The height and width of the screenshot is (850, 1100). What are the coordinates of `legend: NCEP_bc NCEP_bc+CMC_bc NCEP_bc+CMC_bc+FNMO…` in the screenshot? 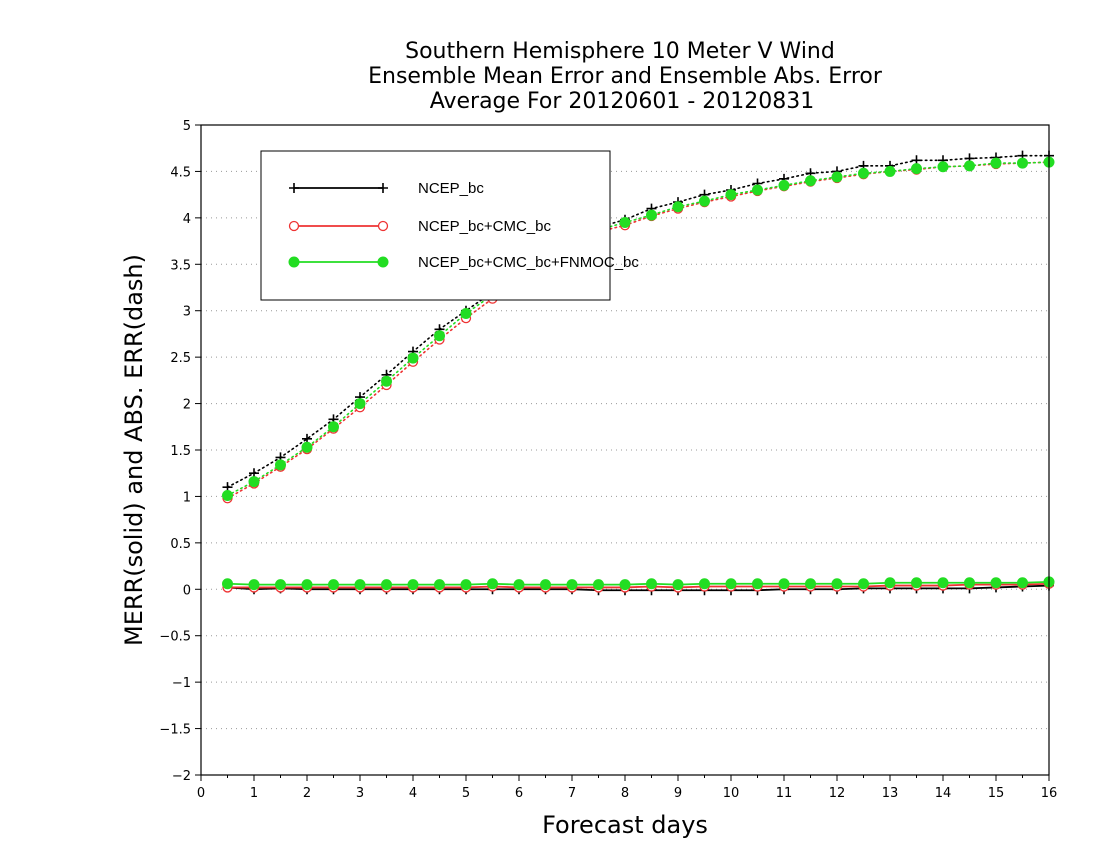 It's located at (449, 225).